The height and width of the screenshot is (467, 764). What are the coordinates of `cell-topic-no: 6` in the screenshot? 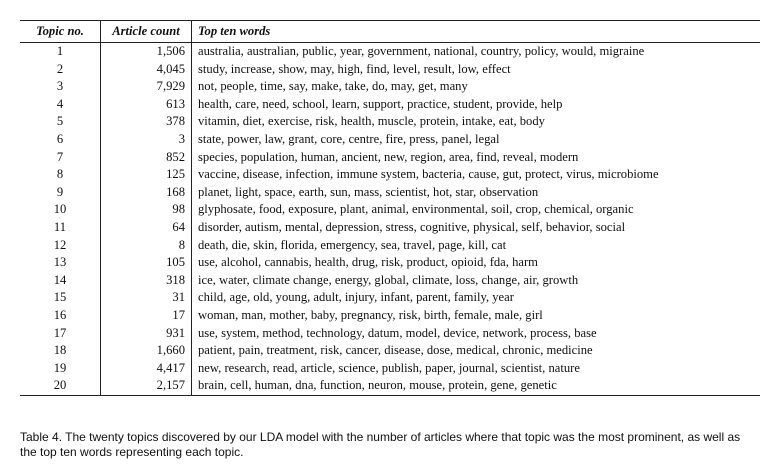 It's located at (60, 138).